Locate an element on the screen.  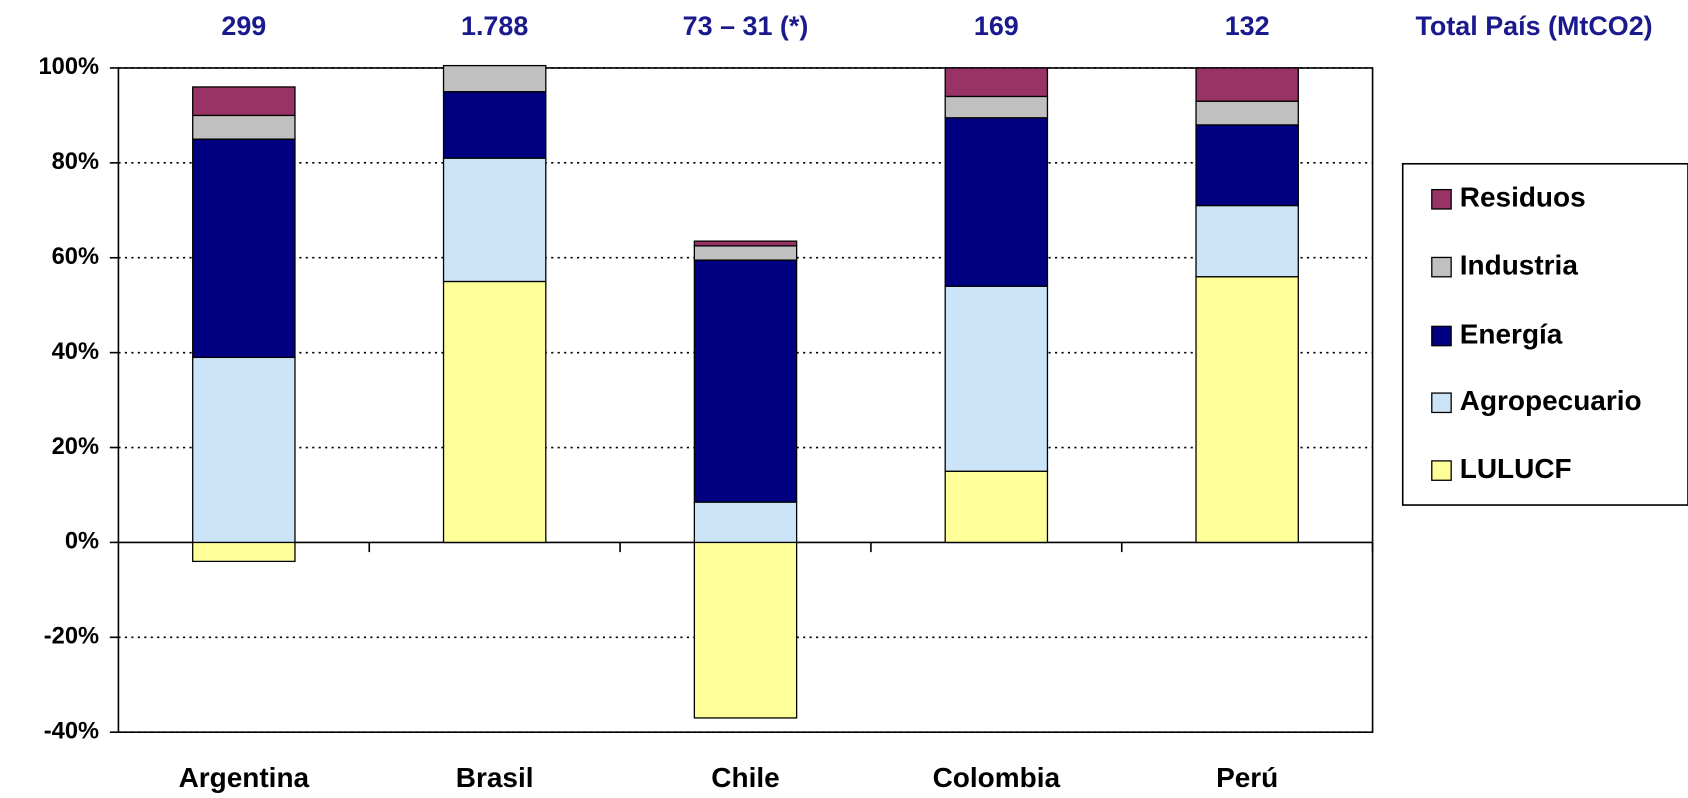
x-tick-label: Perú is located at coordinates (1247, 777).